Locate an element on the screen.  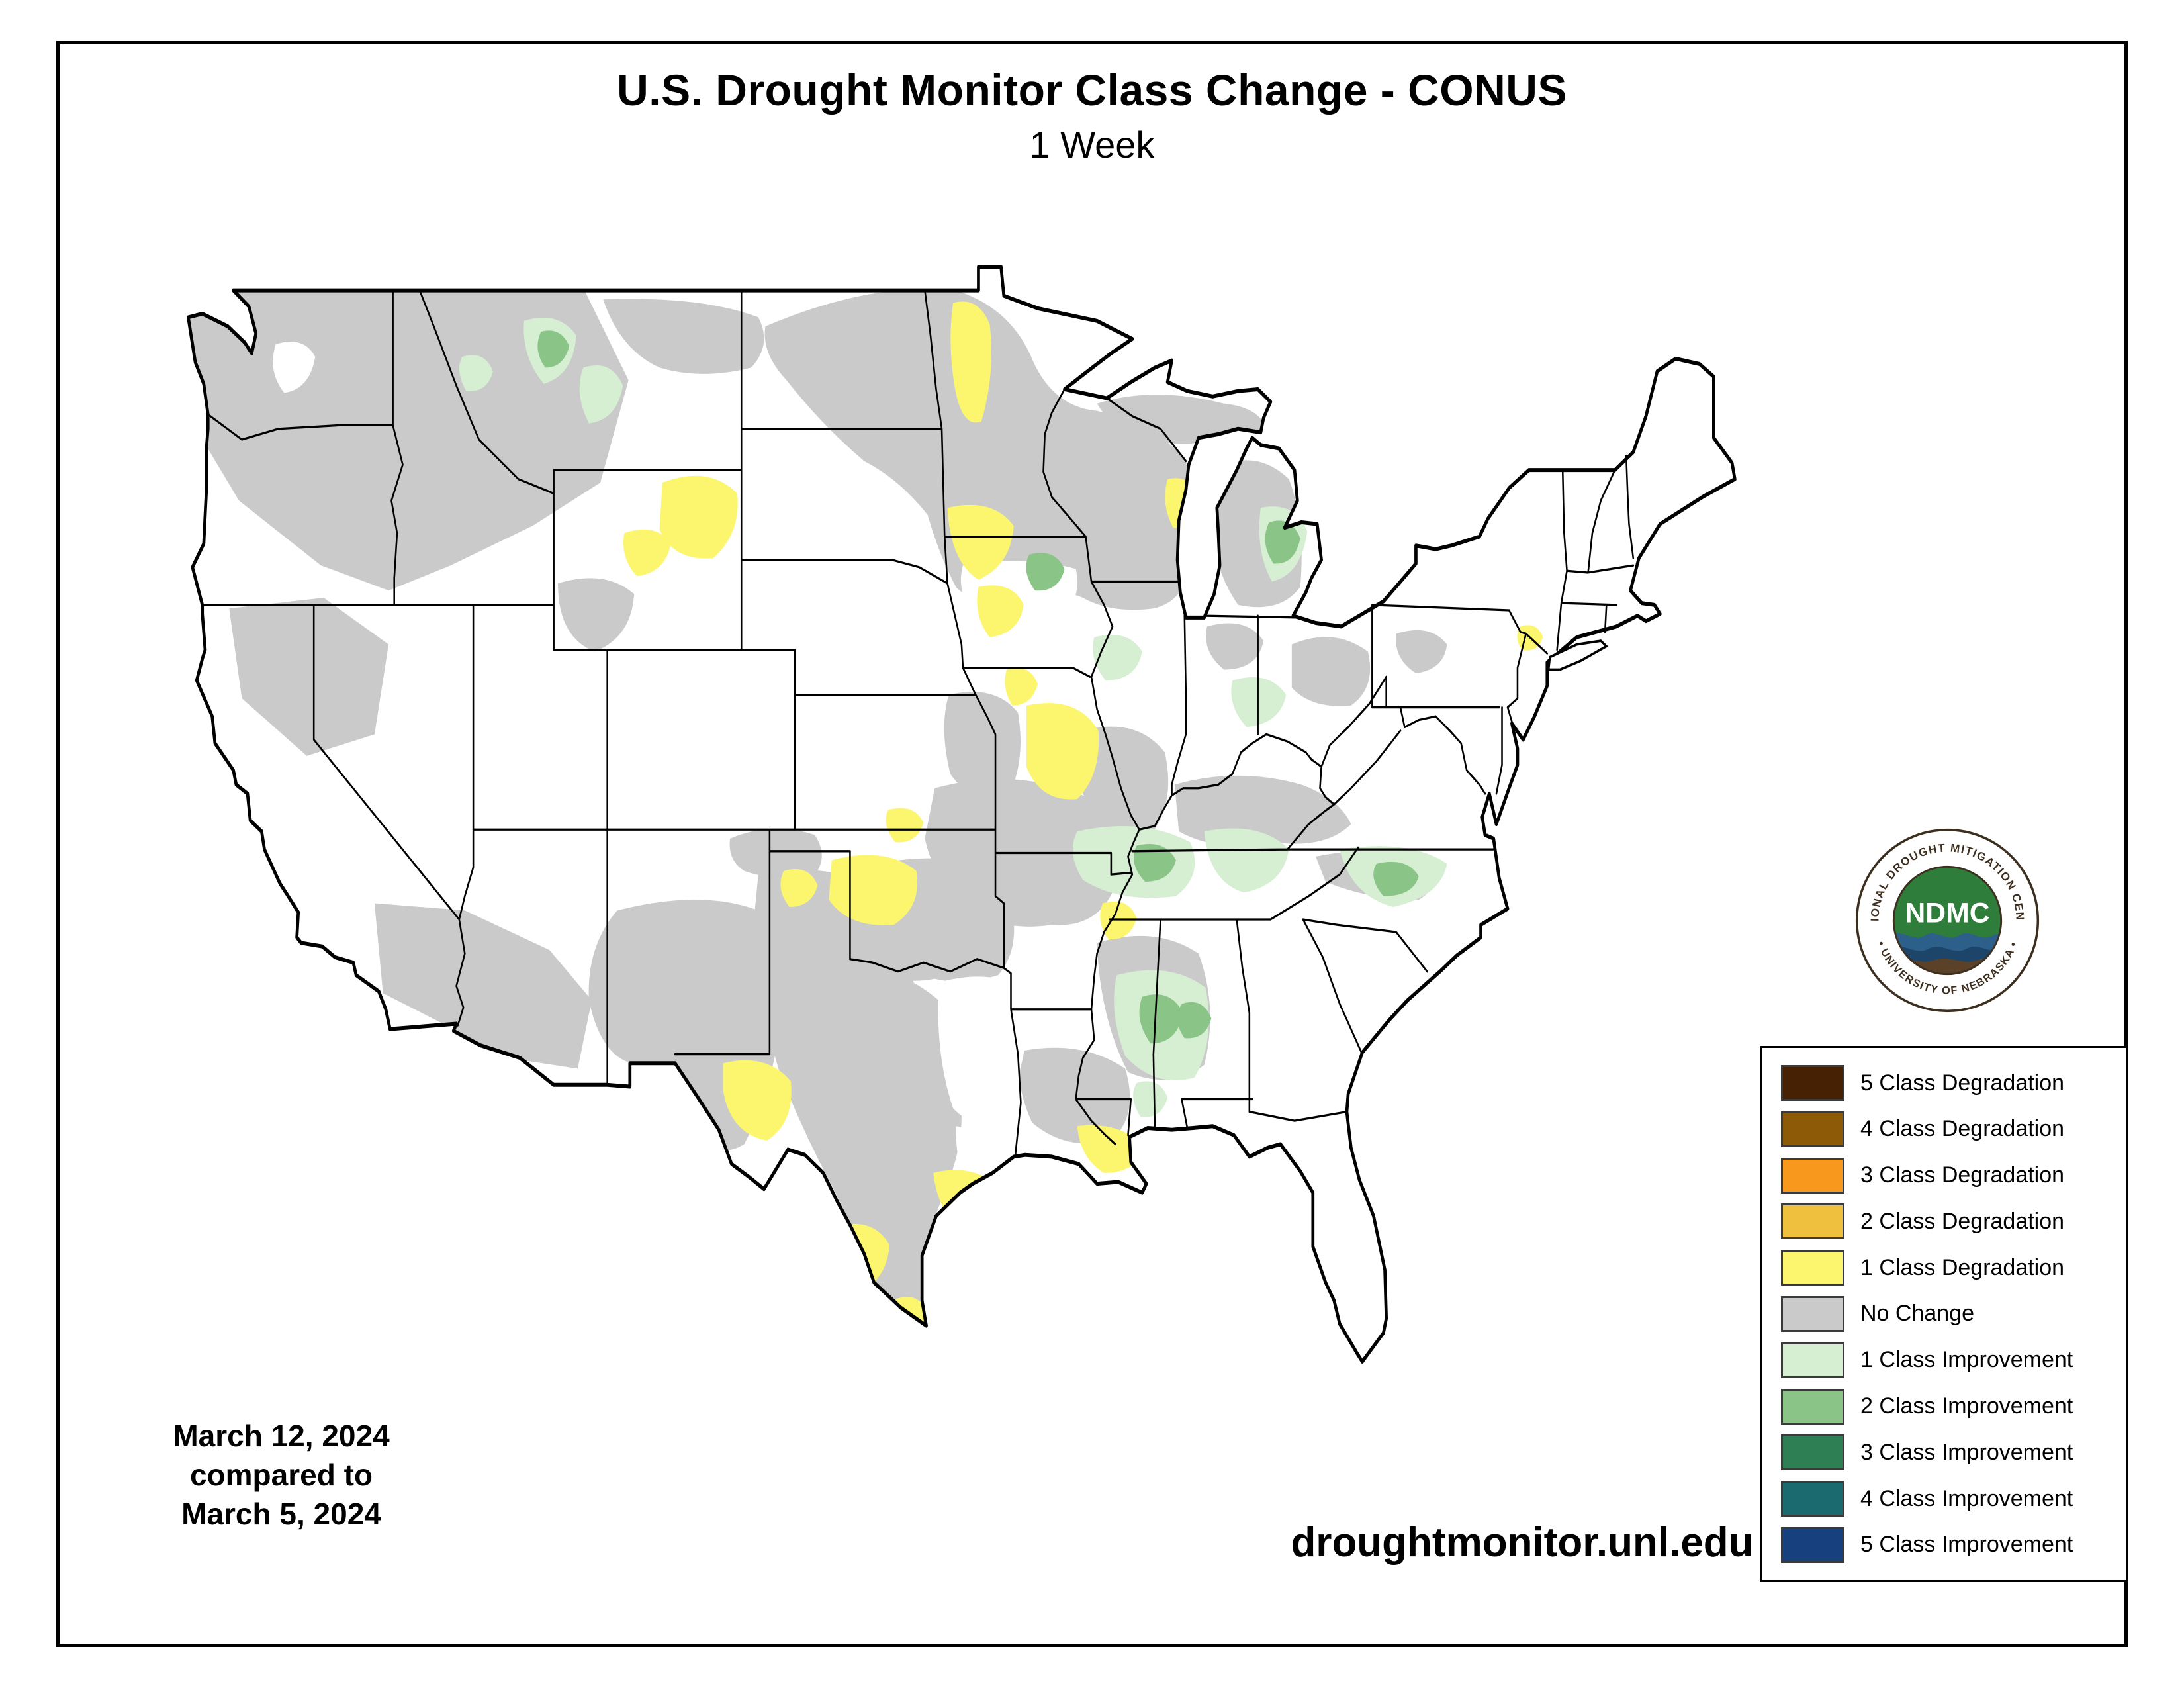
legend-swatch-1-class-improvement is located at coordinates (1812, 1360).